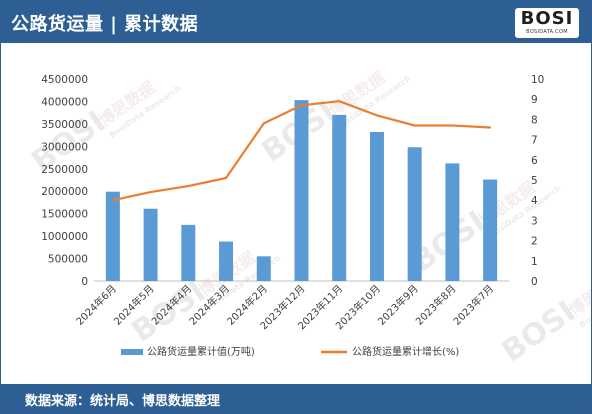 This screenshot has width=592, height=414. What do you see at coordinates (534, 282) in the screenshot?
I see `y-right-tick-label: 0` at bounding box center [534, 282].